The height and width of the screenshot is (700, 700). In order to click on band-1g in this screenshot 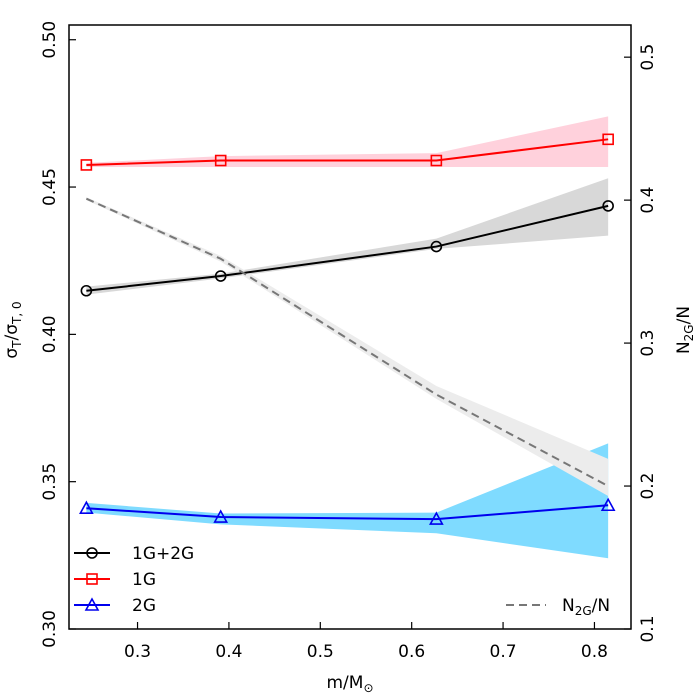, I will do `click(347, 142)`.